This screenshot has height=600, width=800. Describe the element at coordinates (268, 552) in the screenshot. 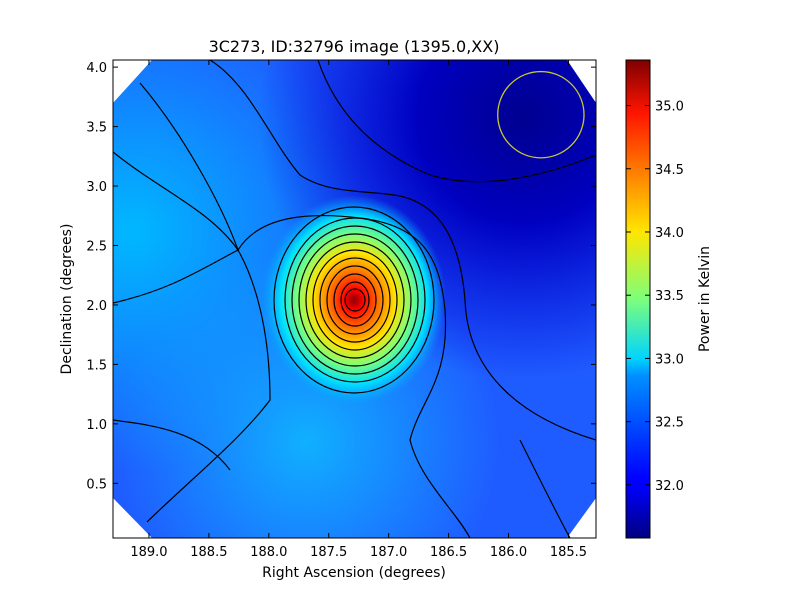

I see `x-tick-label: 188.0` at that location.